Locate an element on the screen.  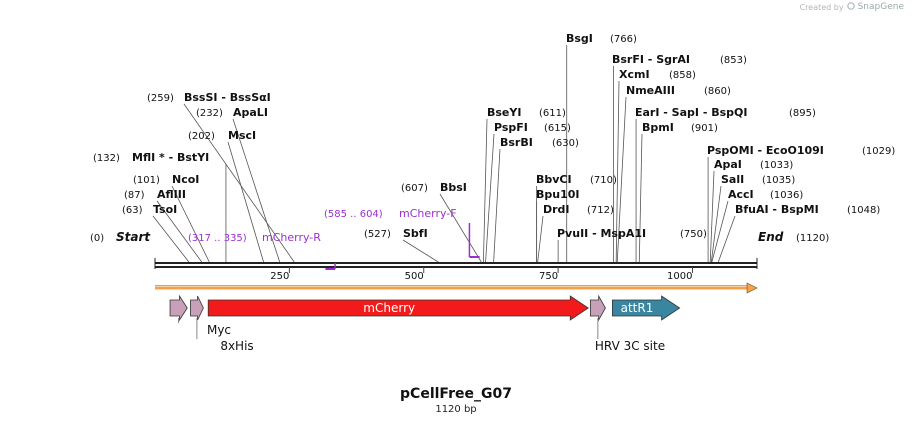
site-apali: ApaLI (232) is located at coordinates (232, 112).